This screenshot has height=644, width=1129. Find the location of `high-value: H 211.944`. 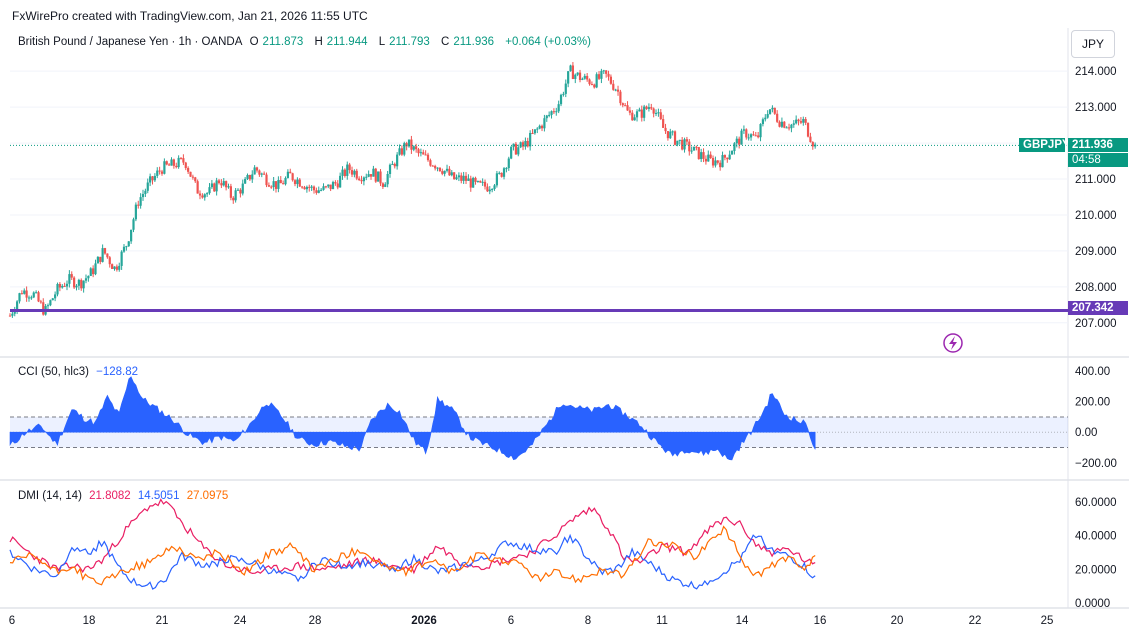

high-value: H 211.944 is located at coordinates (341, 42).